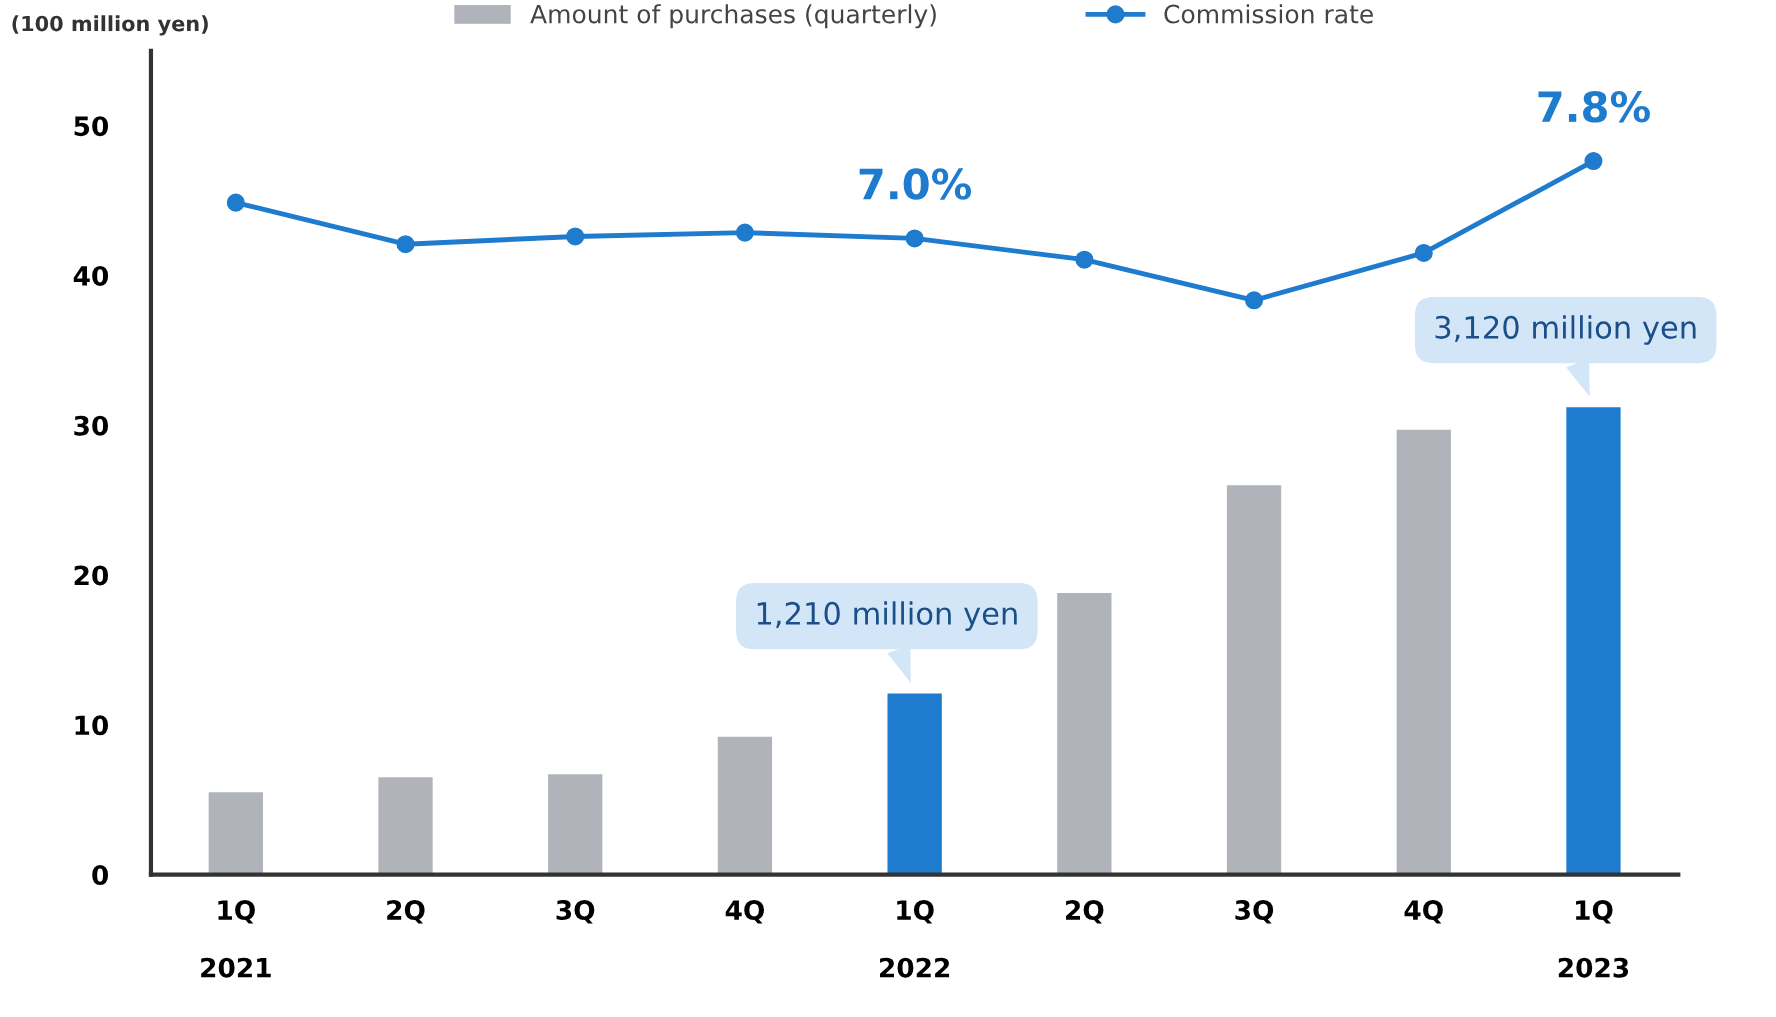  Describe the element at coordinates (1268, 14) in the screenshot. I see `legend-label: Commission rate` at that location.